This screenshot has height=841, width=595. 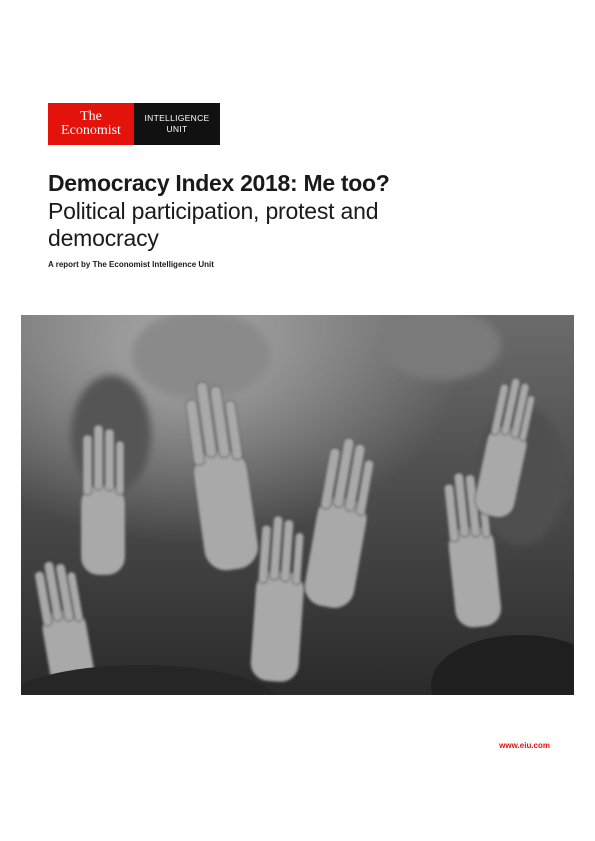 I want to click on economist-logo-block: The Economist, so click(x=91, y=124).